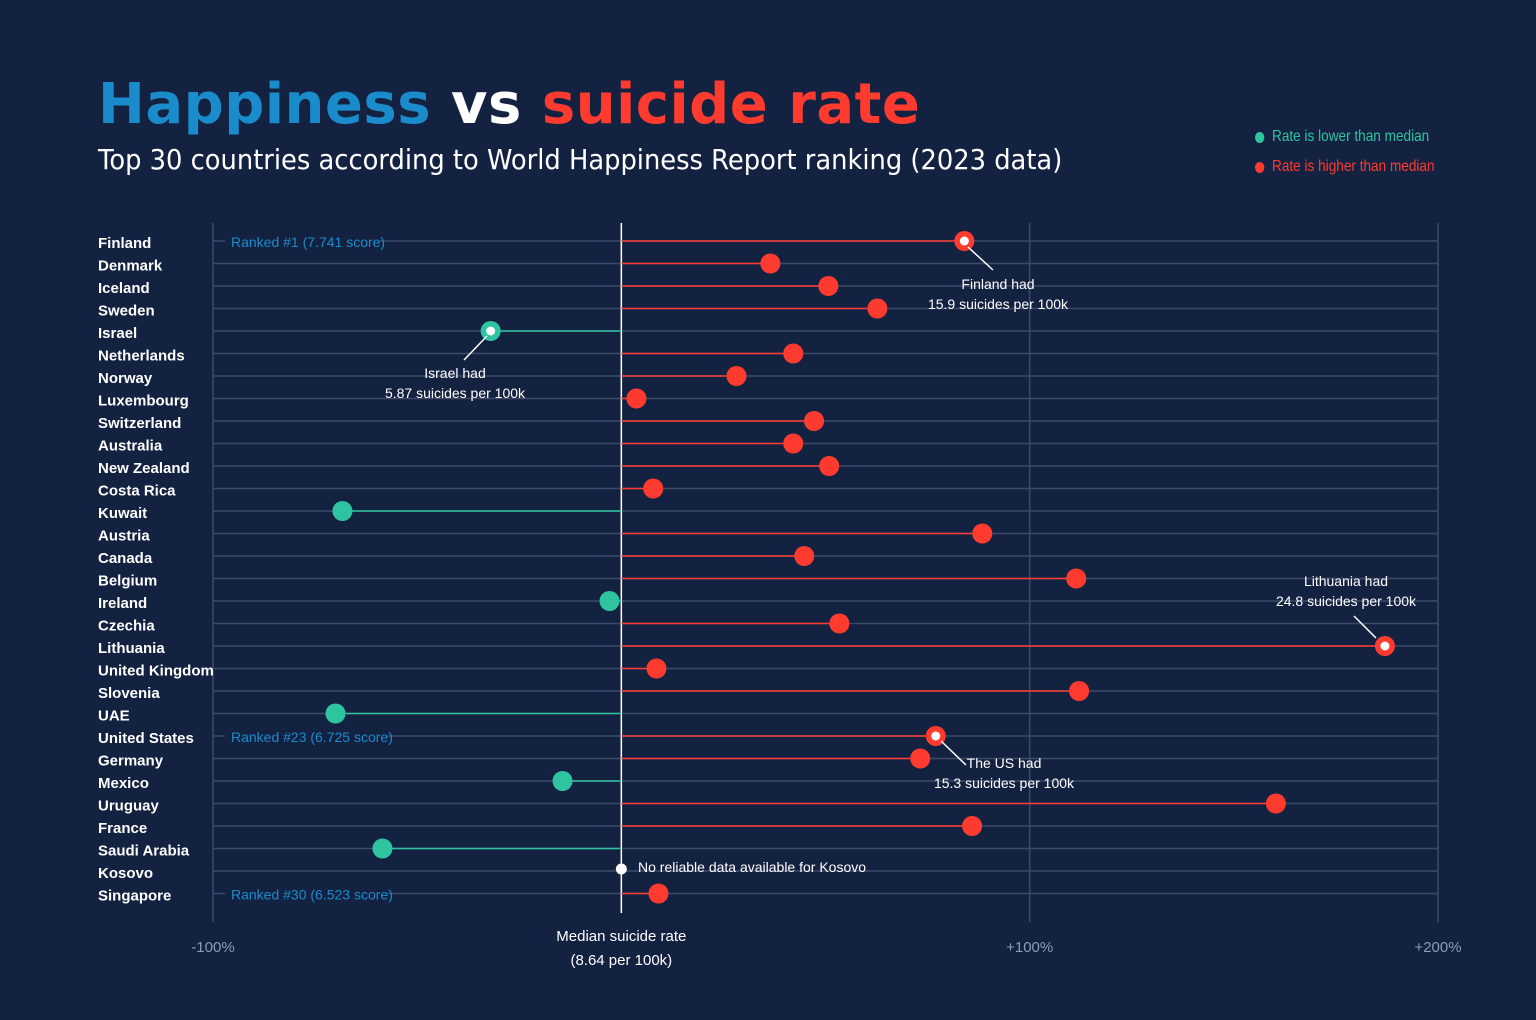 The width and height of the screenshot is (1536, 1020). I want to click on chart-title: Happiness vs suicide rate, so click(509, 104).